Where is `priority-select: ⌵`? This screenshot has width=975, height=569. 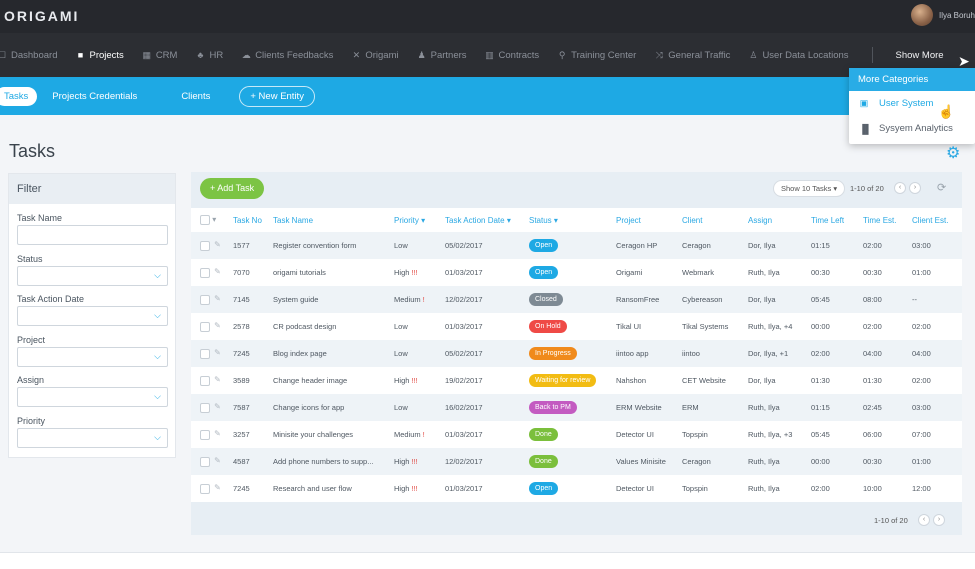
priority-select: ⌵ is located at coordinates (92, 438).